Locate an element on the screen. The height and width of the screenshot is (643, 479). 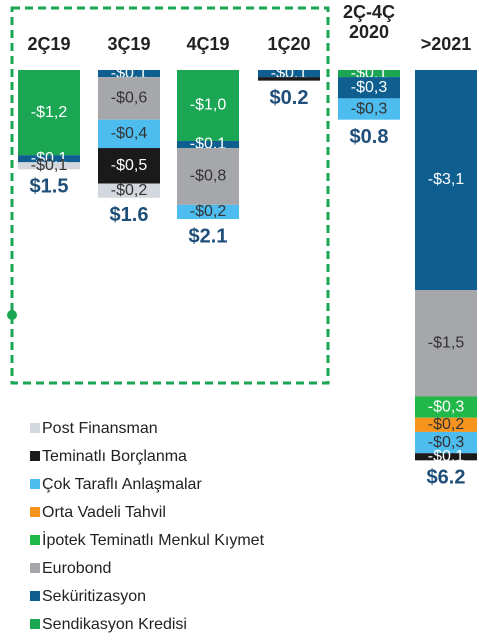
data-label: -$3,1 is located at coordinates (446, 179).